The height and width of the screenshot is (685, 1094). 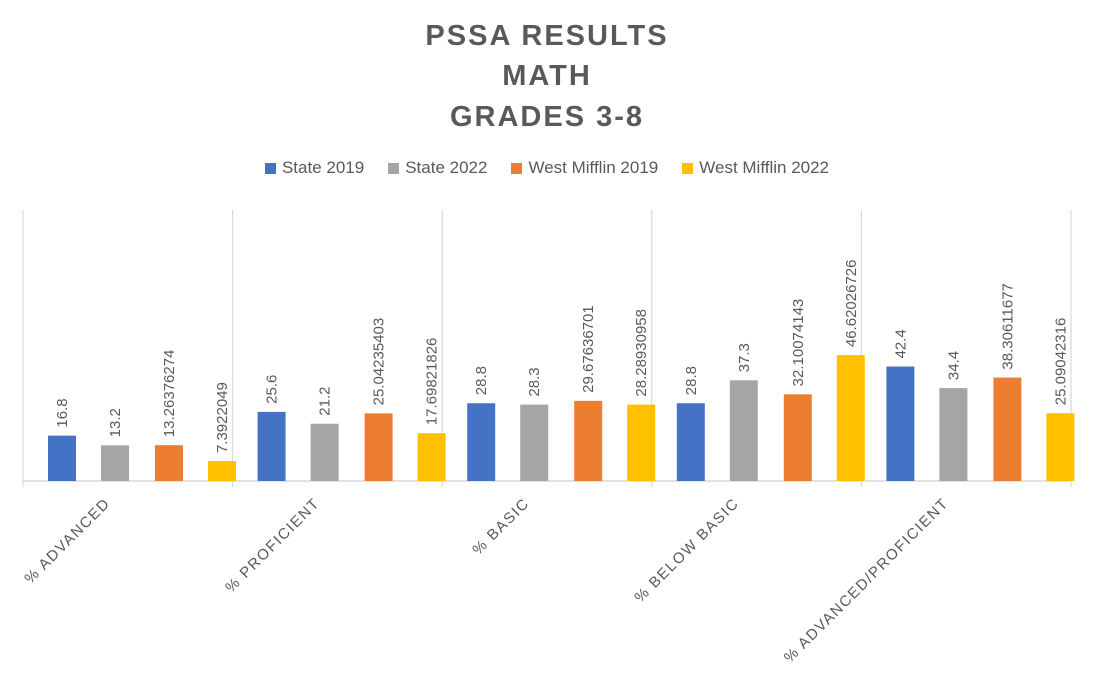 I want to click on data-label: 37.3, so click(x=744, y=357).